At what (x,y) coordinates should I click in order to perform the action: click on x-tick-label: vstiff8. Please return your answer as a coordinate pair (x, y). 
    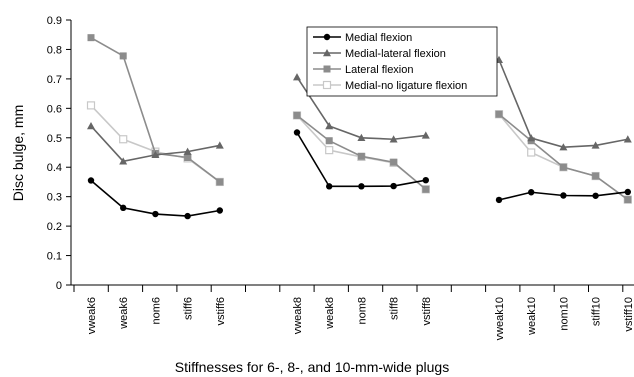
    Looking at the image, I should click on (427, 311).